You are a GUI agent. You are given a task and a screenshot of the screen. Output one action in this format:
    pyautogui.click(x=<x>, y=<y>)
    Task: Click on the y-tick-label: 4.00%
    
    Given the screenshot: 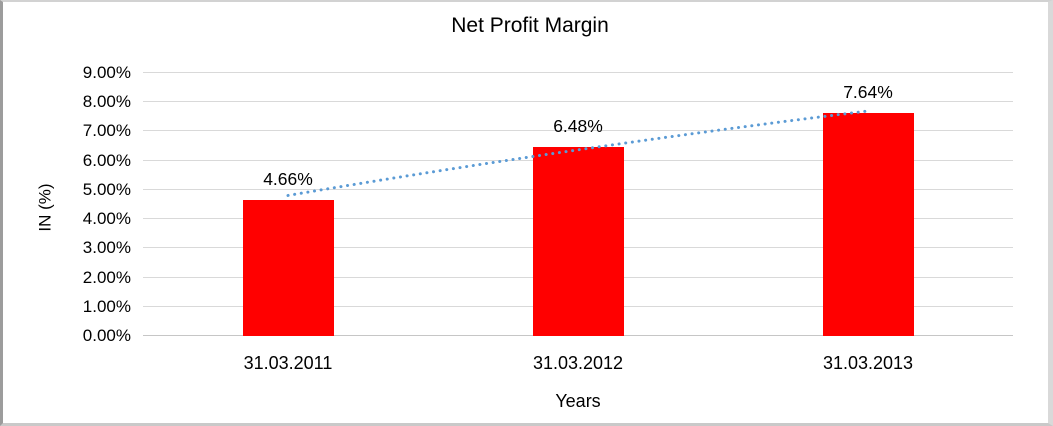 What is the action you would take?
    pyautogui.click(x=106, y=219)
    